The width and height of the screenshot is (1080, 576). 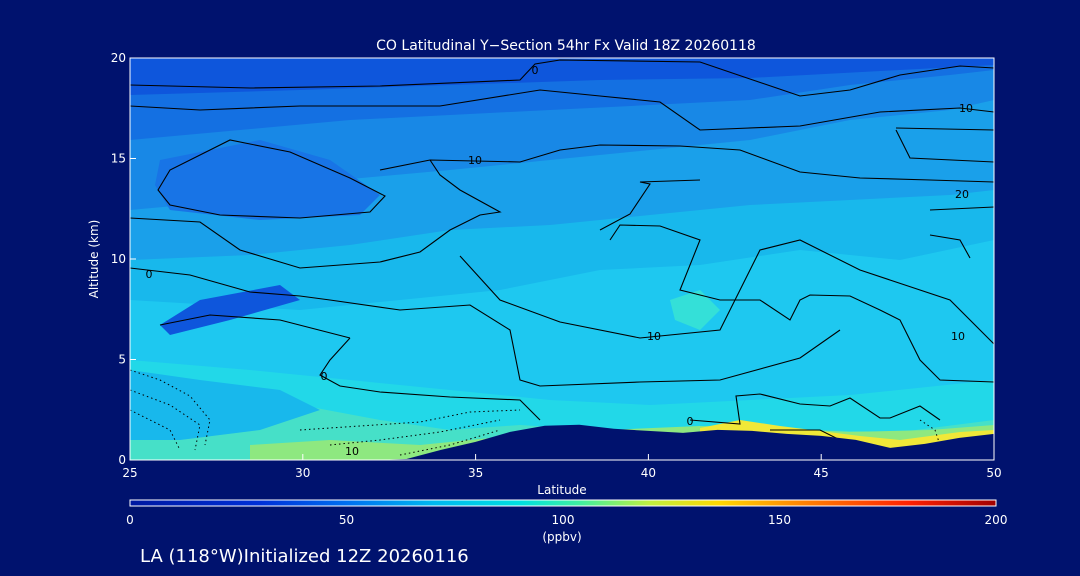 What do you see at coordinates (475, 473) in the screenshot?
I see `x-tick-label: 35` at bounding box center [475, 473].